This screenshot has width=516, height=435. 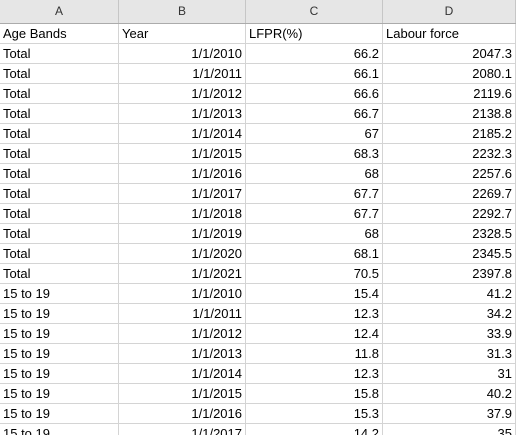 What do you see at coordinates (314, 353) in the screenshot?
I see `cell-lfpr: 11.8` at bounding box center [314, 353].